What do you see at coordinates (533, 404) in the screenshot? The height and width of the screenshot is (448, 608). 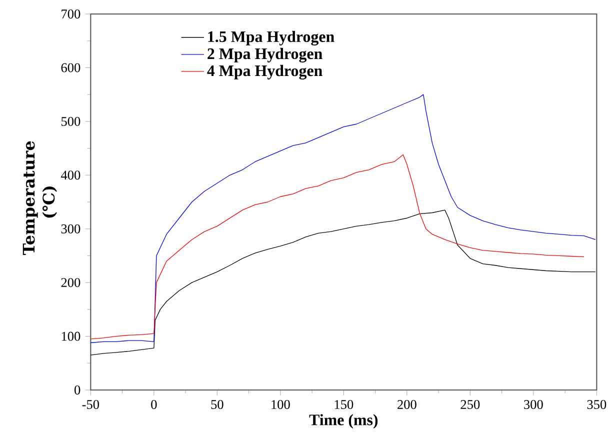 I see `x-tick-label: 300` at bounding box center [533, 404].